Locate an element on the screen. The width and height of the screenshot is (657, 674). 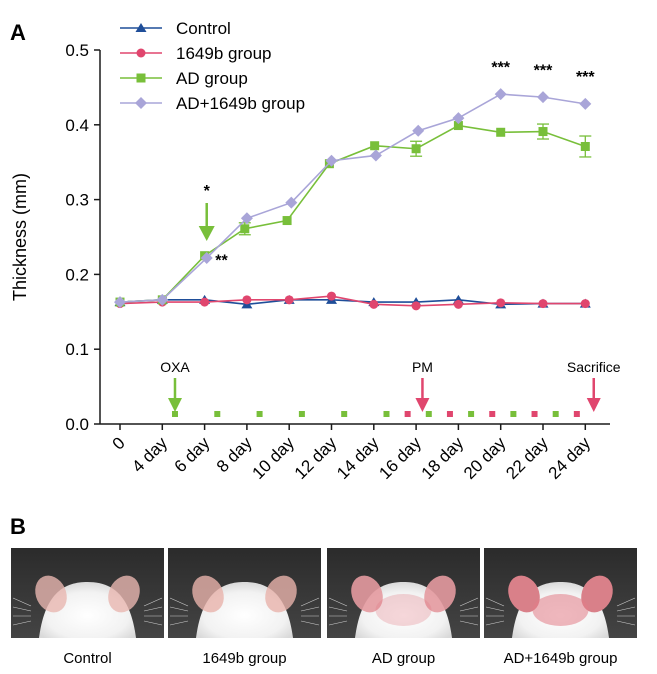
x-tick-label: 12 day is located at coordinates (316, 458).